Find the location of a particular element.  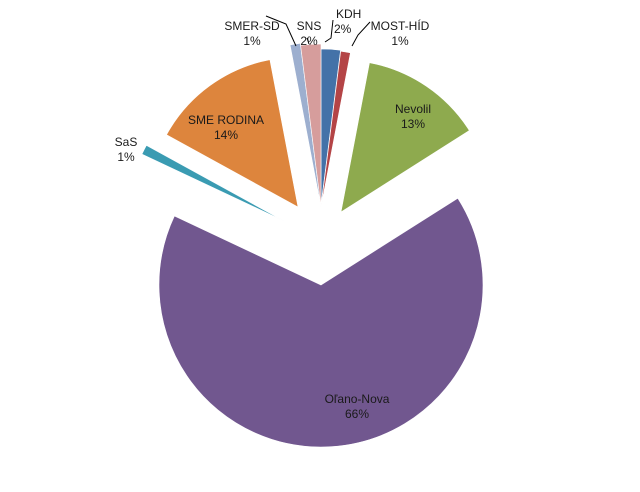

pie-slice-sme-rodina is located at coordinates (232, 133).